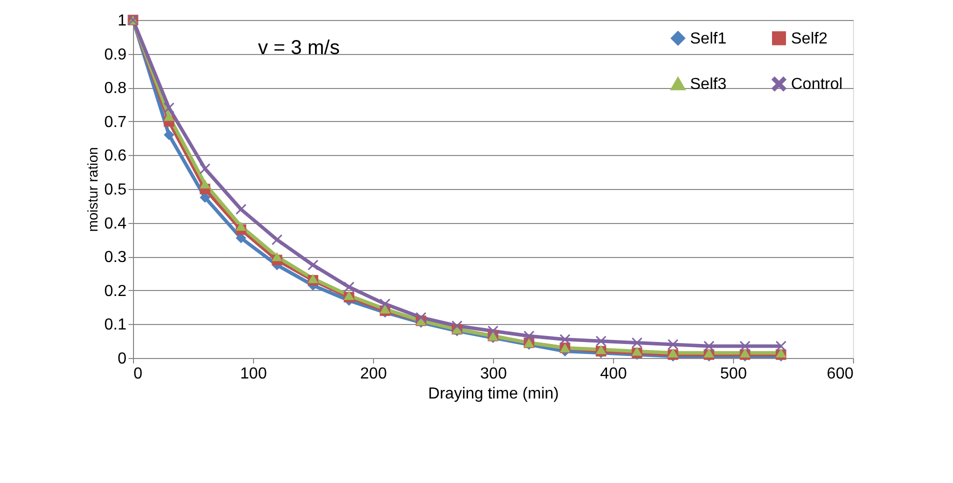  Describe the element at coordinates (115, 122) in the screenshot. I see `y-tick-label: 0.7` at that location.